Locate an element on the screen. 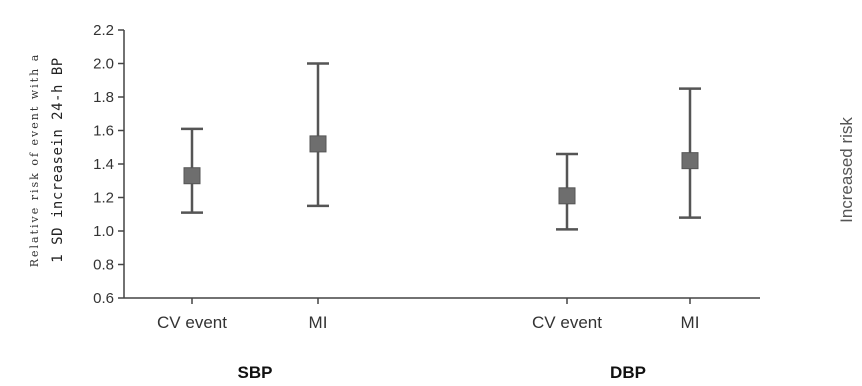 The image size is (862, 386). y-tick-label: 1.8 is located at coordinates (103, 97).